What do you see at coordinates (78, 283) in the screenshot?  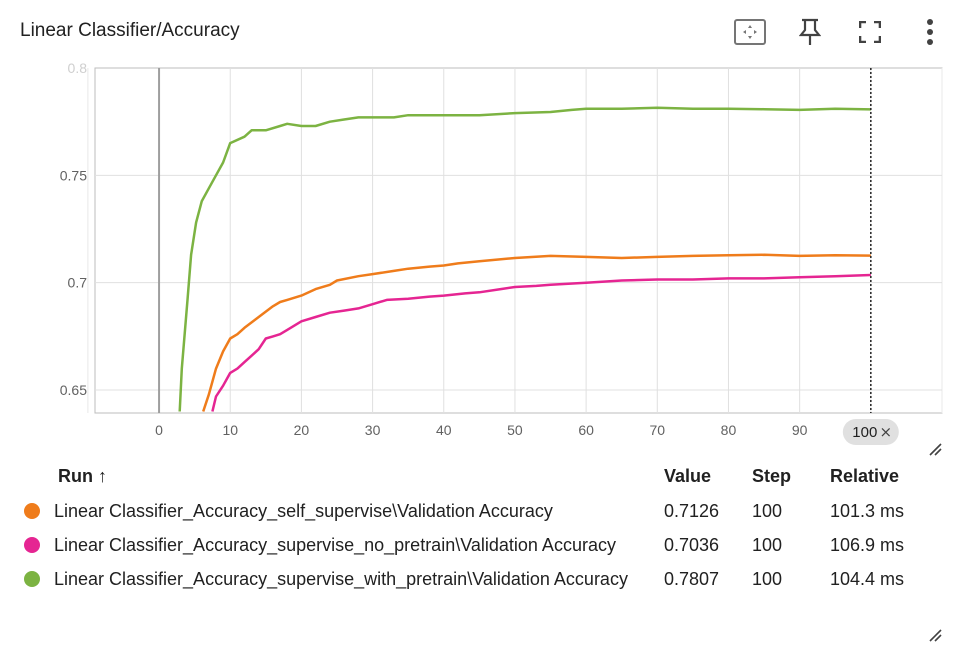 I see `y-tick-label: 0.7` at bounding box center [78, 283].